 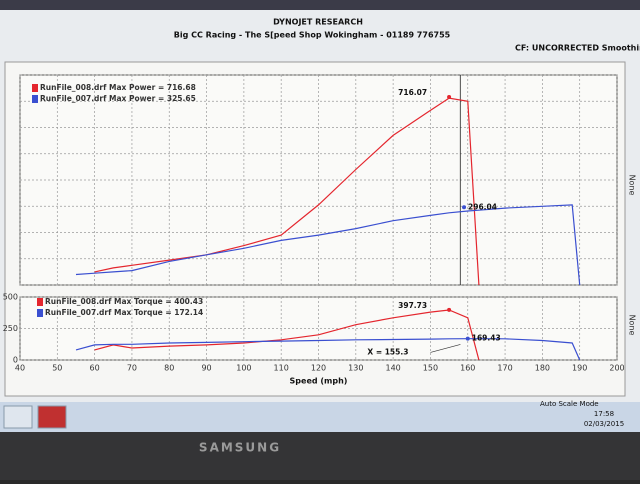 I want to click on x-axis-label: Speed (mph), so click(x=319, y=381).